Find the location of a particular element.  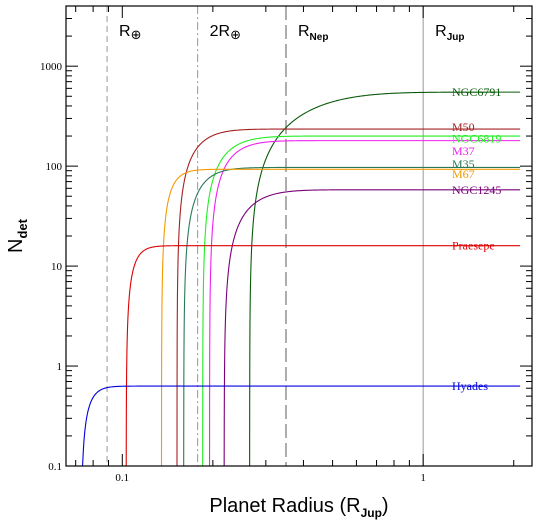

series-label: Praesepe is located at coordinates (473, 246).